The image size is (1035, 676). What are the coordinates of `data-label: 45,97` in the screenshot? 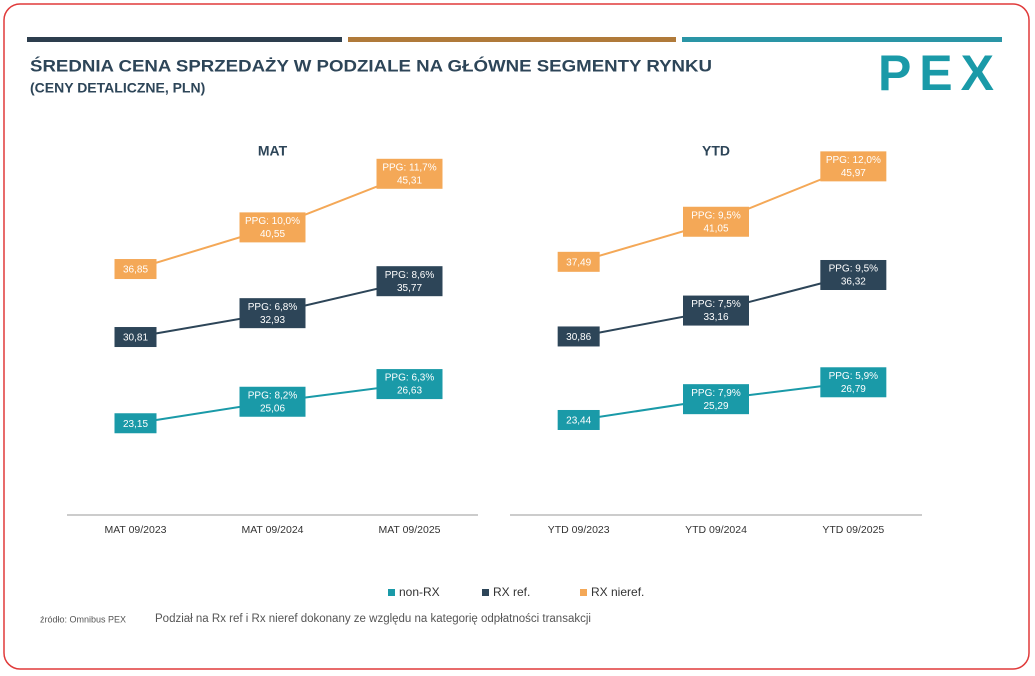 It's located at (853, 173).